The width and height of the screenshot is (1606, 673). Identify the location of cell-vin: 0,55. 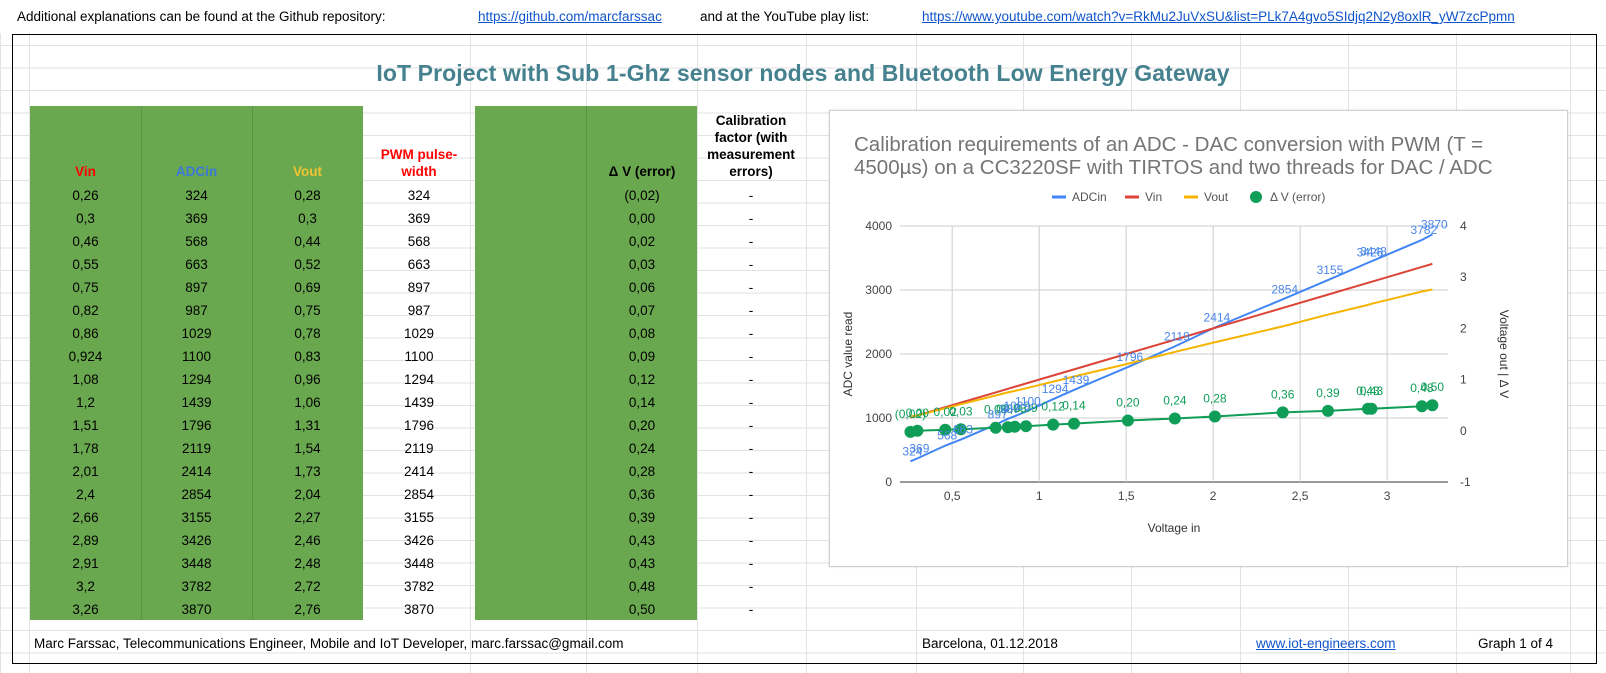
(85, 264).